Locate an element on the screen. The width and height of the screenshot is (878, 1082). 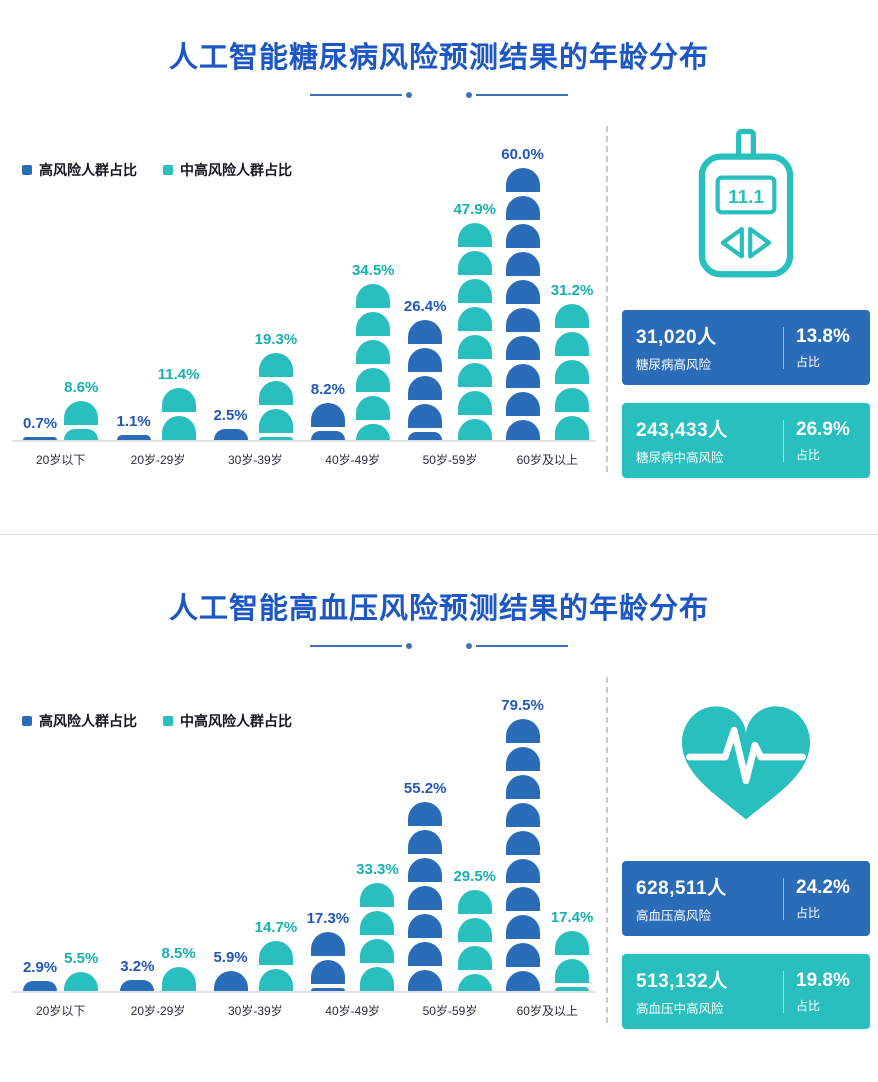
bar-column: 17.4% is located at coordinates (572, 950).